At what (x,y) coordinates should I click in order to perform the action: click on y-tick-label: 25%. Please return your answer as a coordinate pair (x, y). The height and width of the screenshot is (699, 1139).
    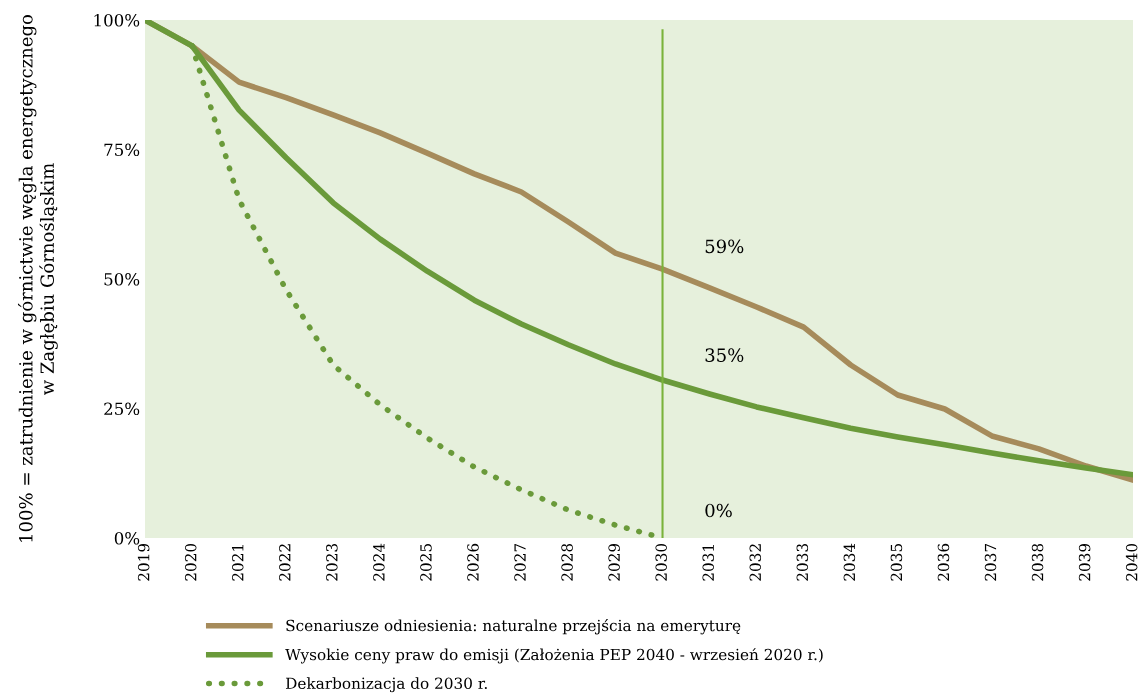
    Looking at the image, I should click on (122, 409).